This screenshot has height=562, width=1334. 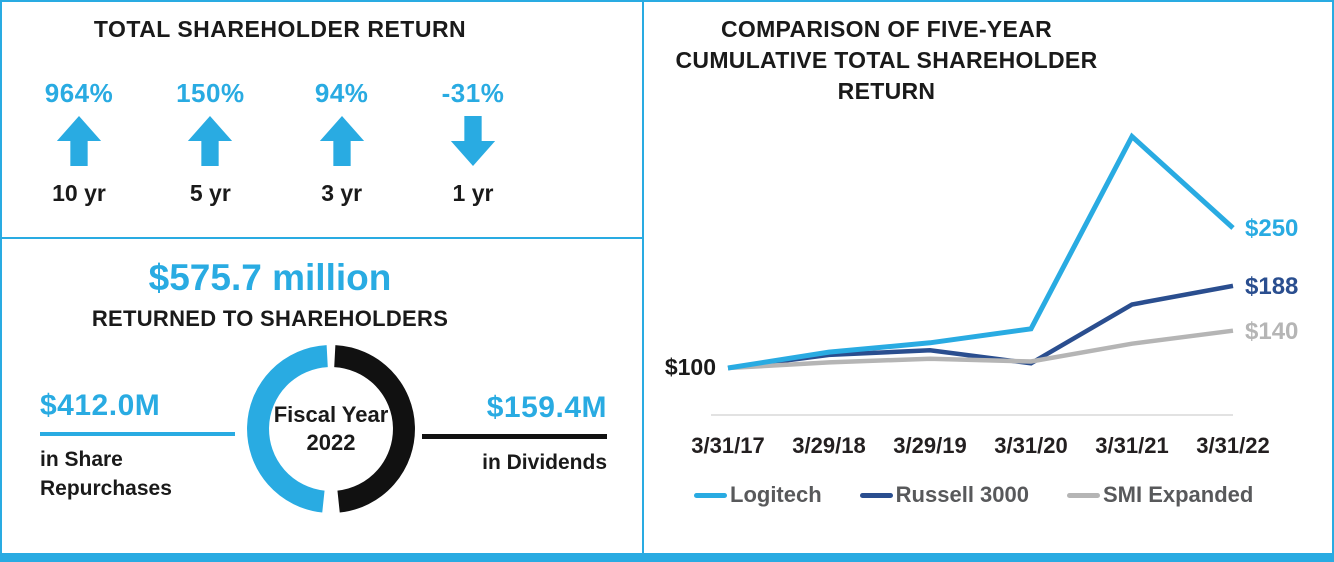 I want to click on legend-label: SMI Expanded, so click(x=1178, y=494).